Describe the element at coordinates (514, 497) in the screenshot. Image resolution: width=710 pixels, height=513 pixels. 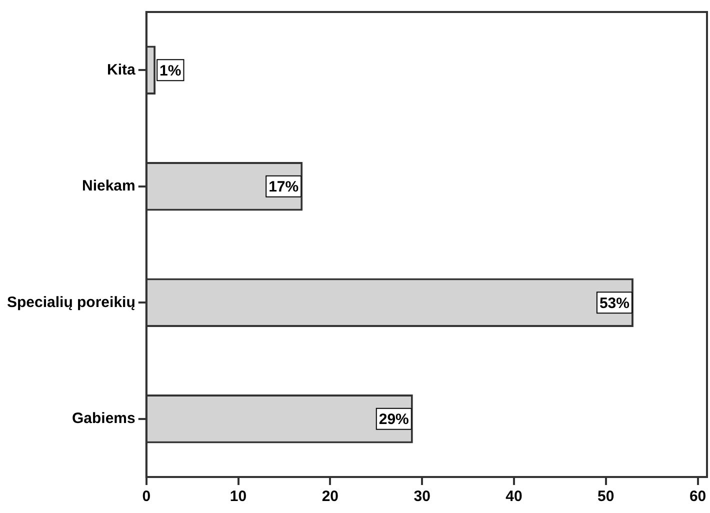
I see `x-tick-label: 40` at that location.